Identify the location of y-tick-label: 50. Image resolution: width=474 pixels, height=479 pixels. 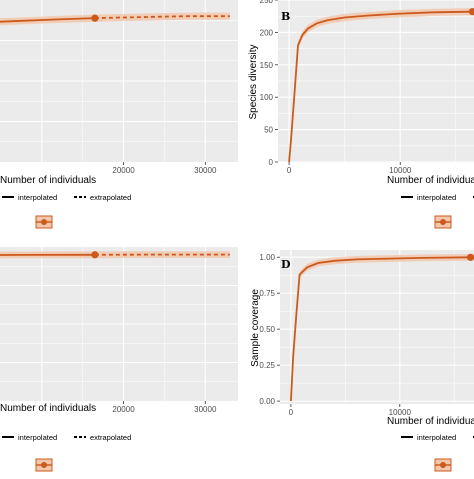
(268, 130).